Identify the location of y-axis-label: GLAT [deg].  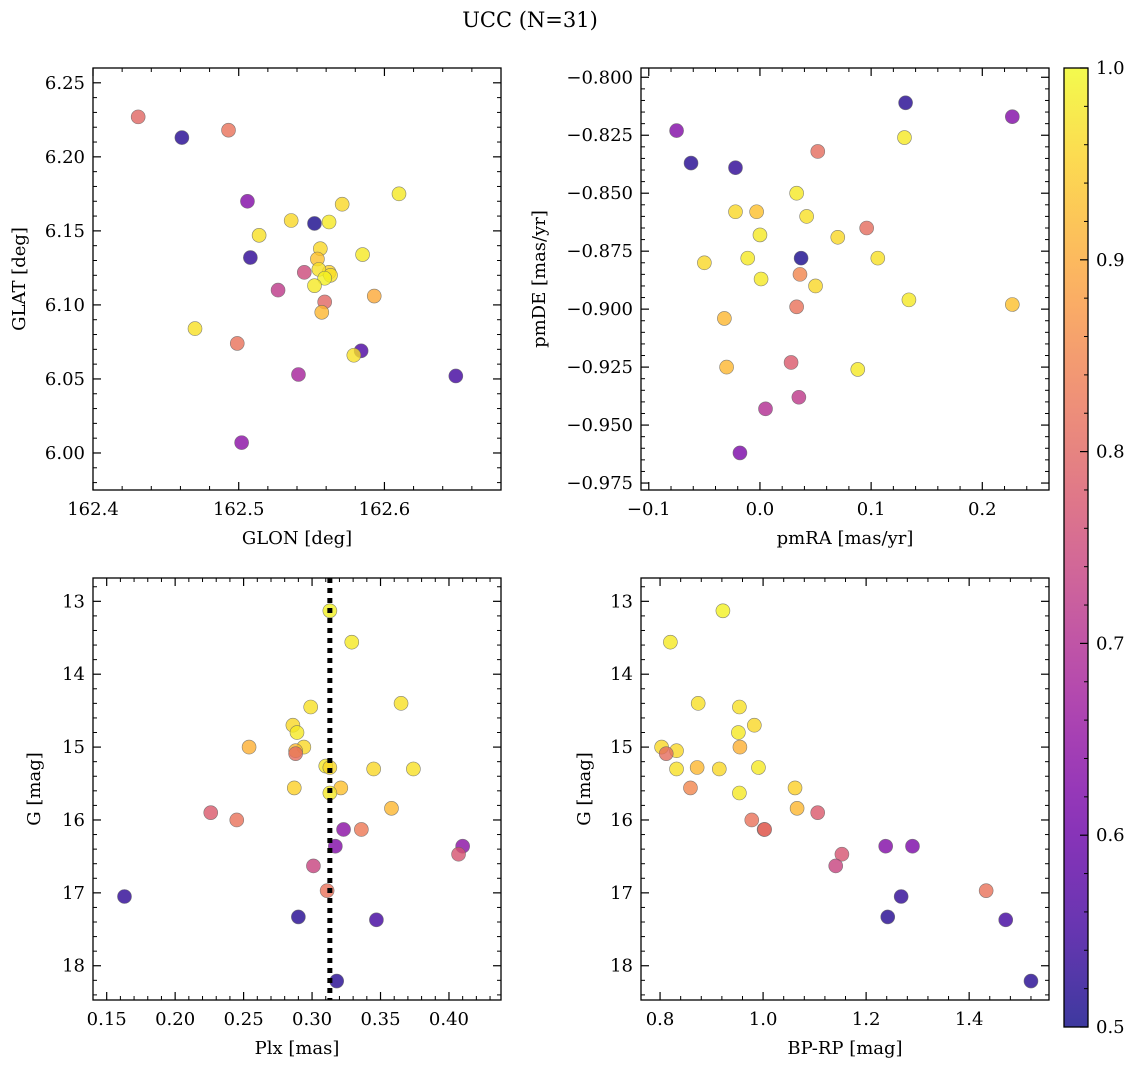
(19, 279).